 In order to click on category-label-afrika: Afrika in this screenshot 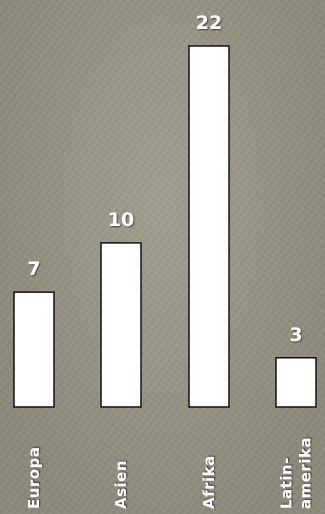, I will do `click(209, 482)`.